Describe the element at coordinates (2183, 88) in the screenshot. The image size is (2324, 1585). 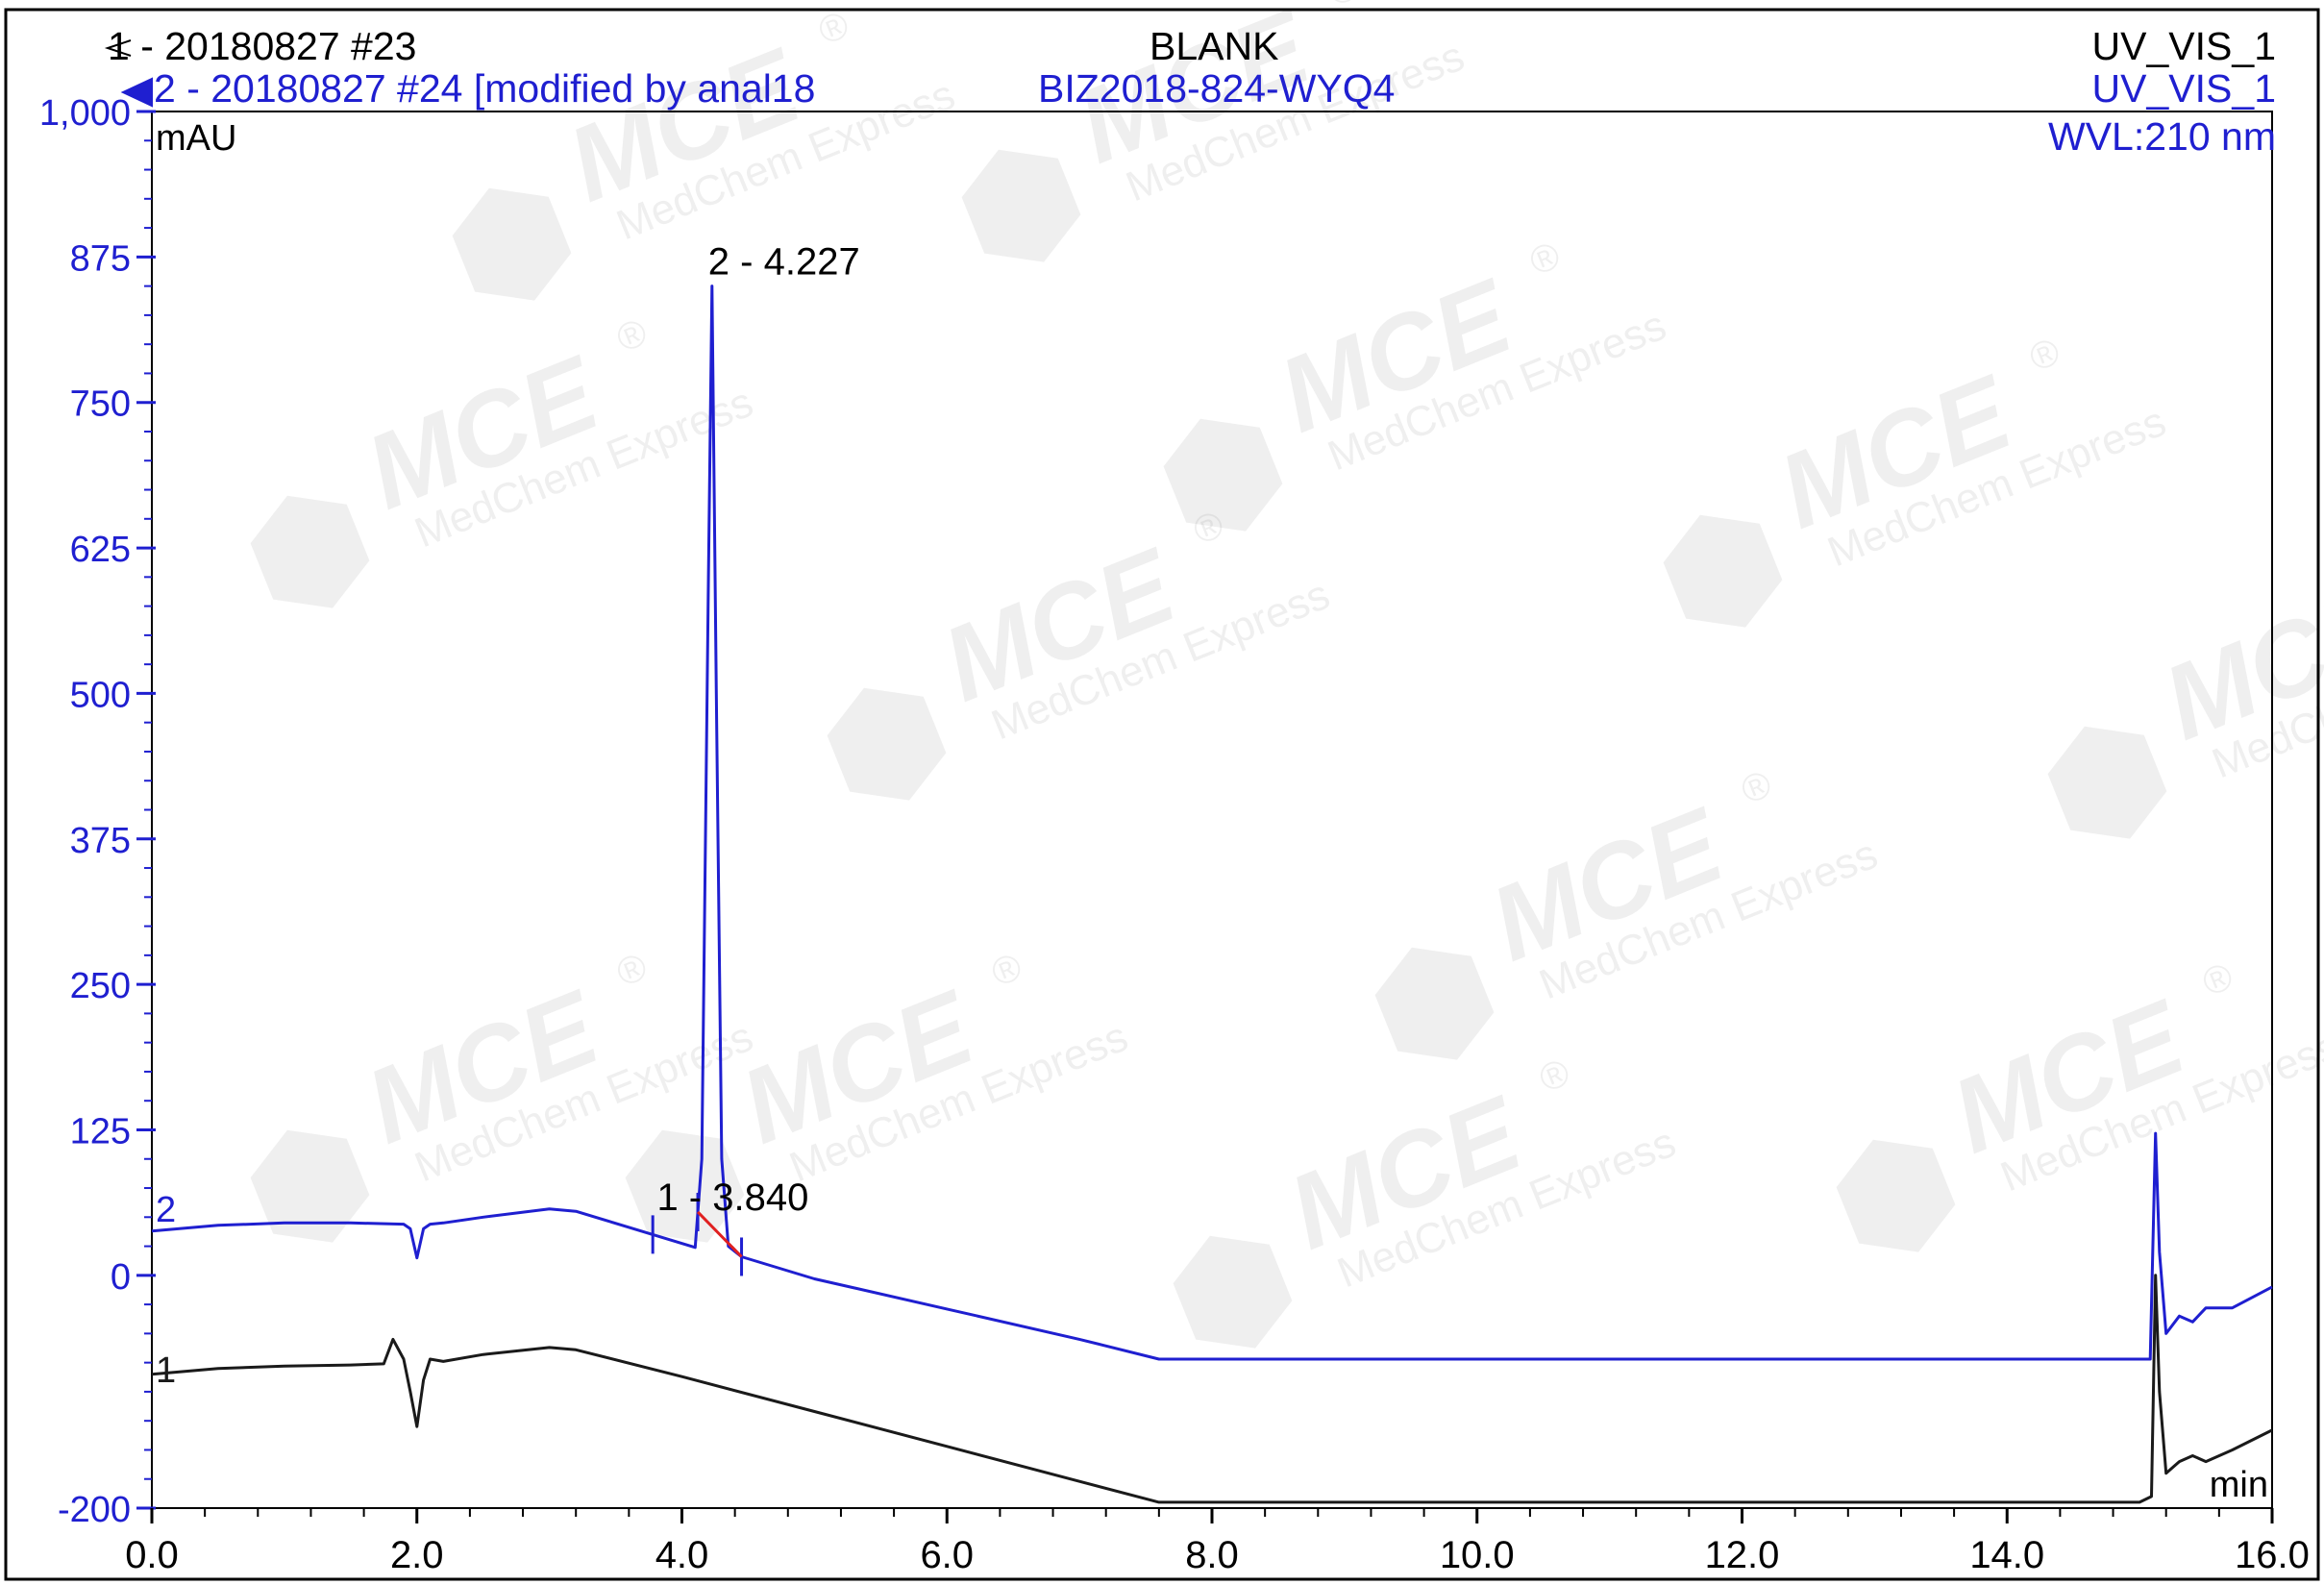
I see `trace2-channel: UV_VIS_1` at that location.